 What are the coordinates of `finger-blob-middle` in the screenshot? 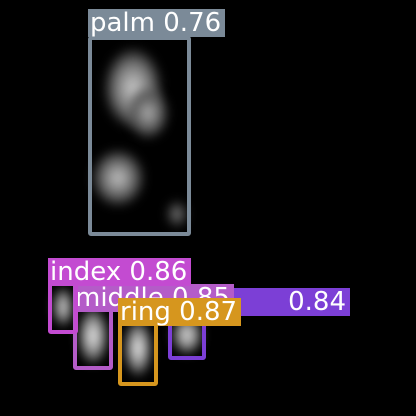 It's located at (93, 336).